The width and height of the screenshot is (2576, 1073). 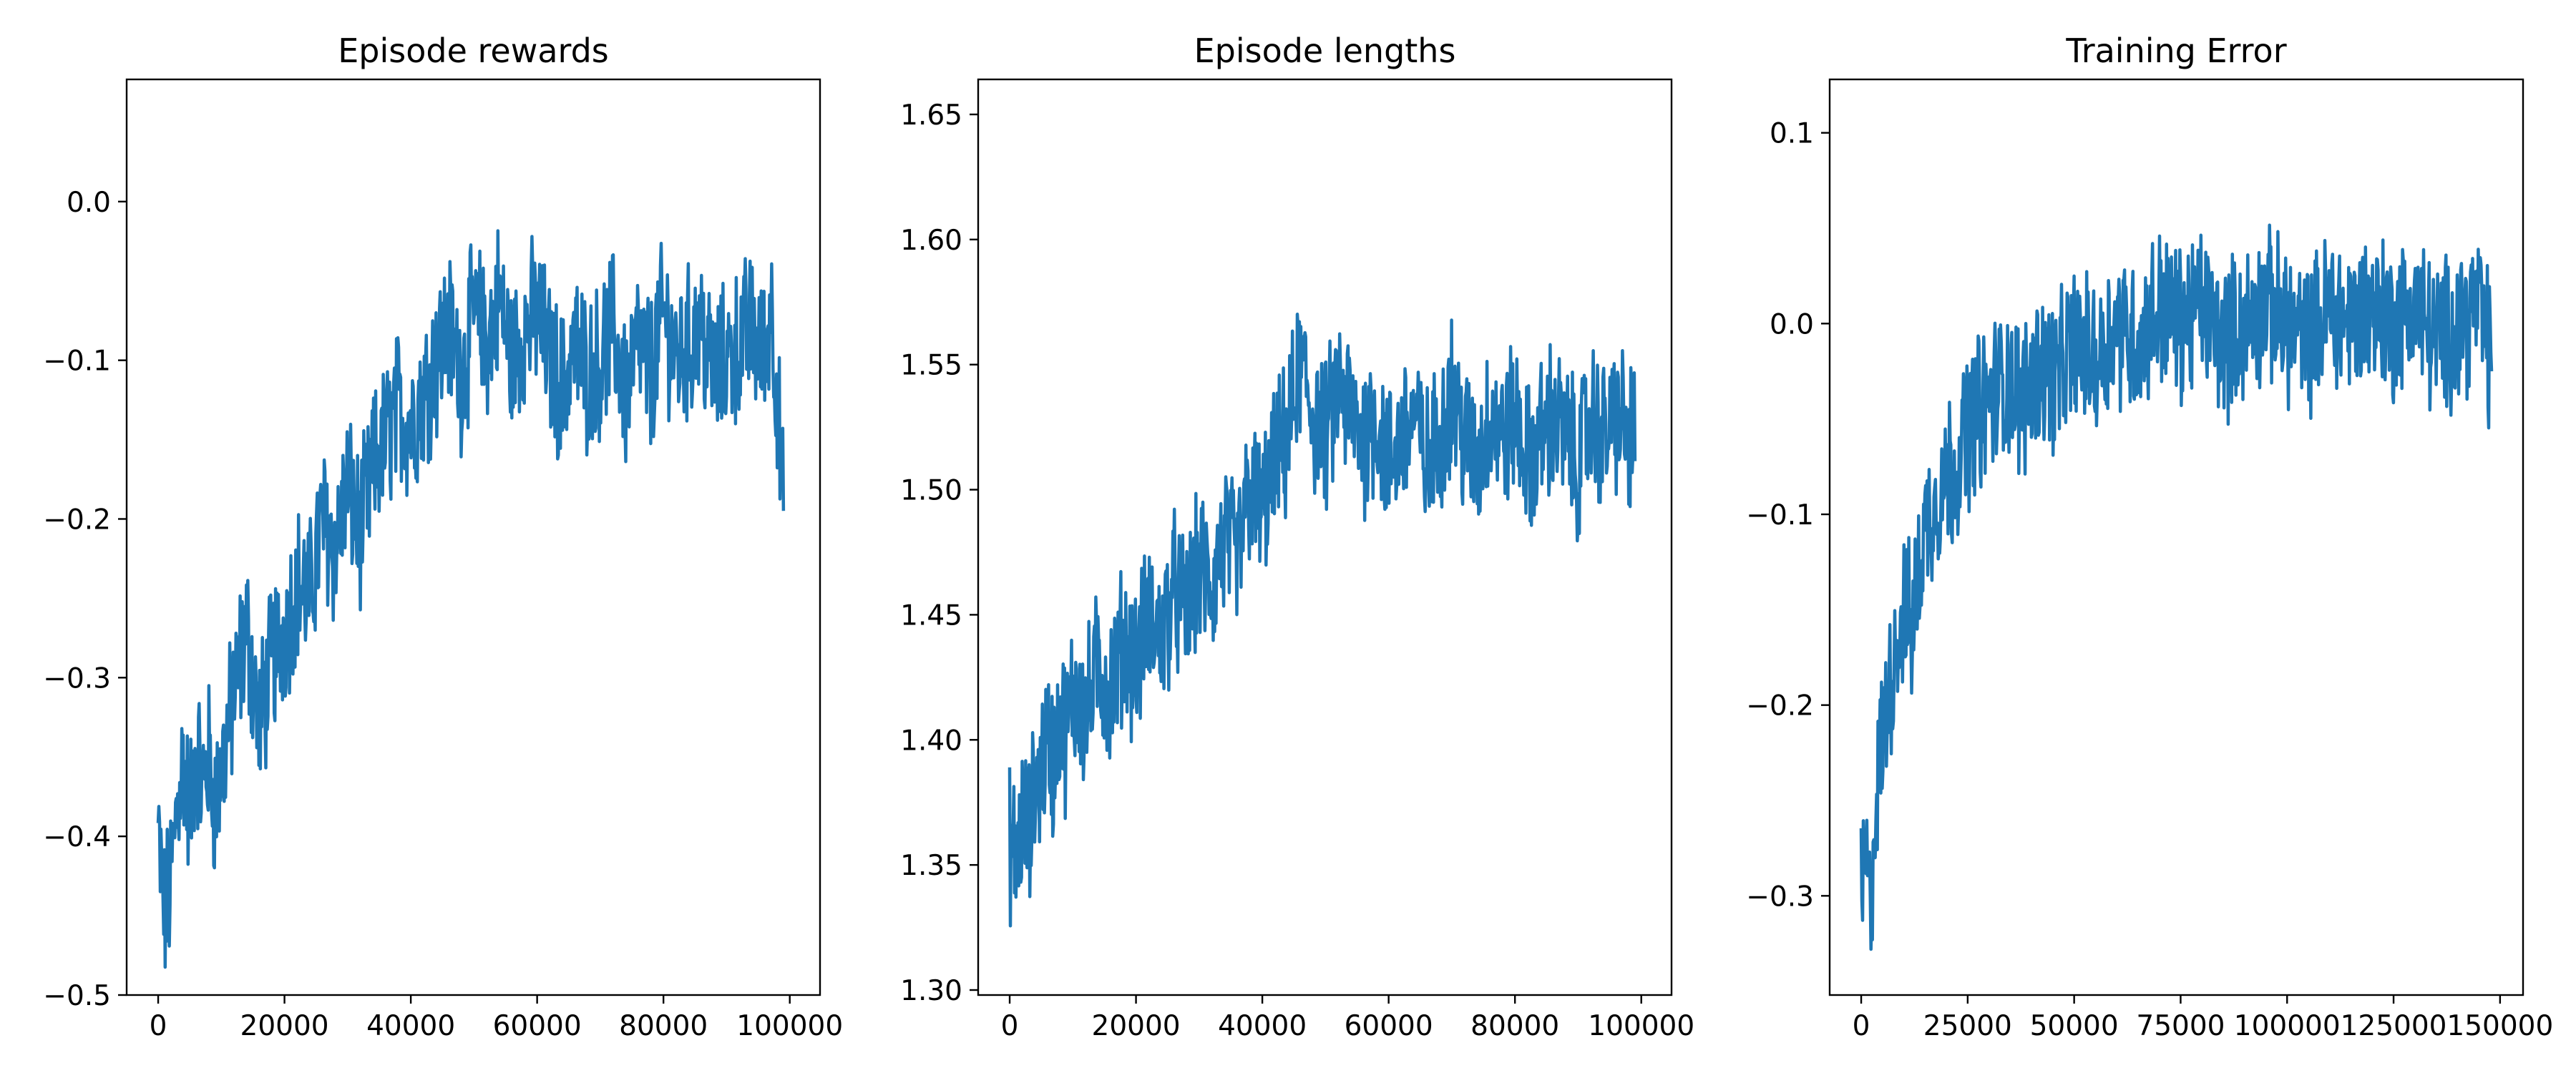 What do you see at coordinates (2175, 51) in the screenshot?
I see `chart-title: Training Error` at bounding box center [2175, 51].